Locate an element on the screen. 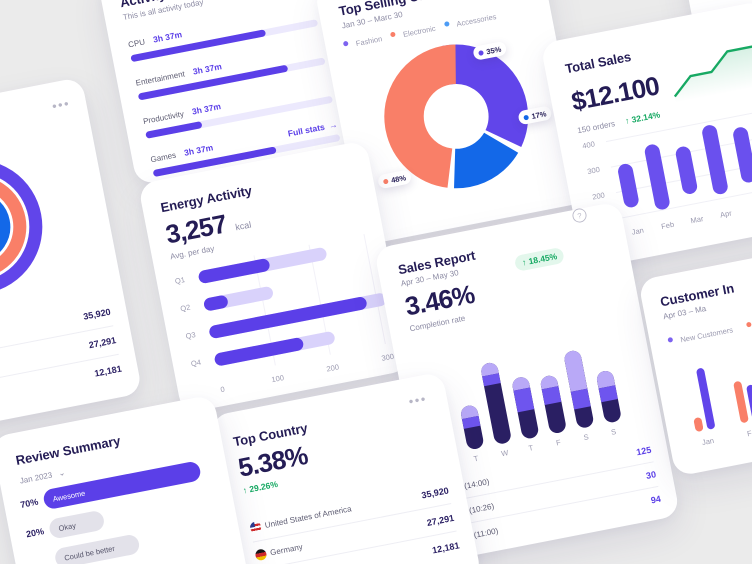 This screenshot has width=752, height=564. energy-activity-unit: kcal is located at coordinates (243, 226).